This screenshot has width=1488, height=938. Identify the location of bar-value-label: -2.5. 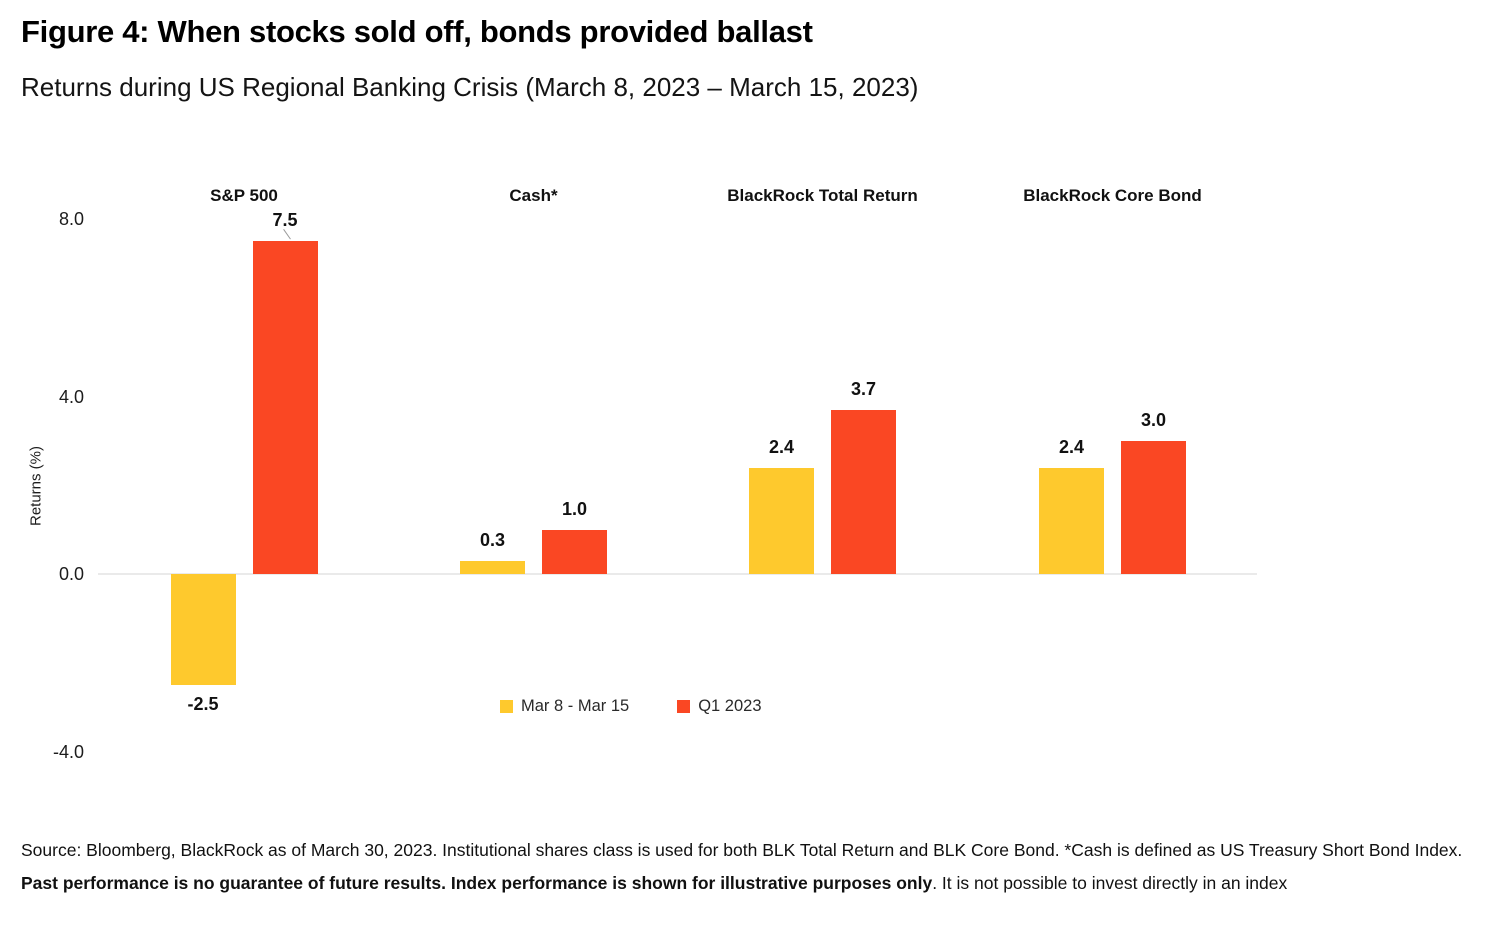
(203, 703).